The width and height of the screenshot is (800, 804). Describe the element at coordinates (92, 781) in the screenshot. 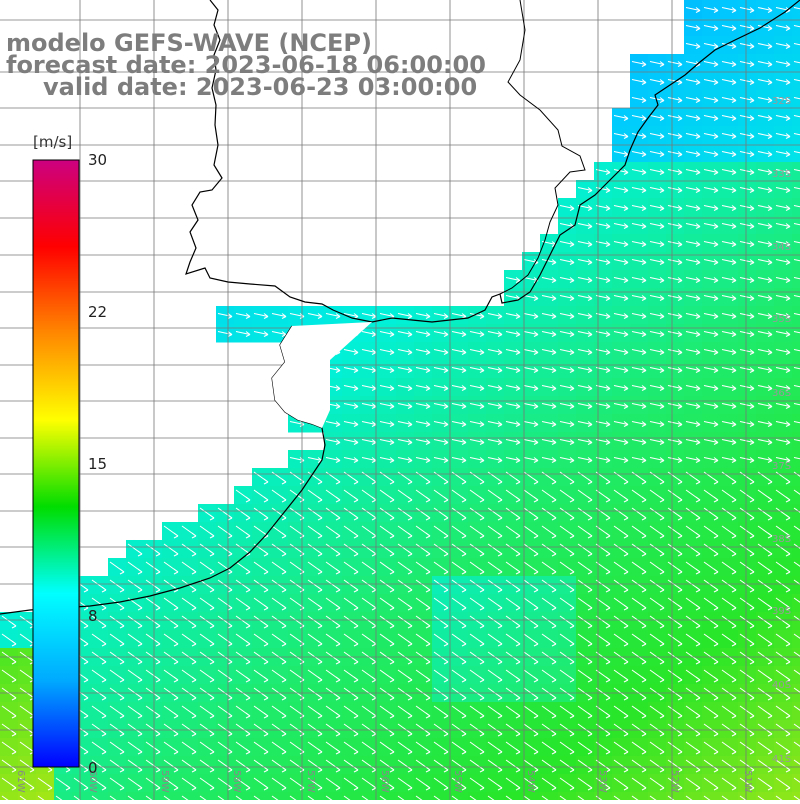

I see `lon-label: 60W` at that location.